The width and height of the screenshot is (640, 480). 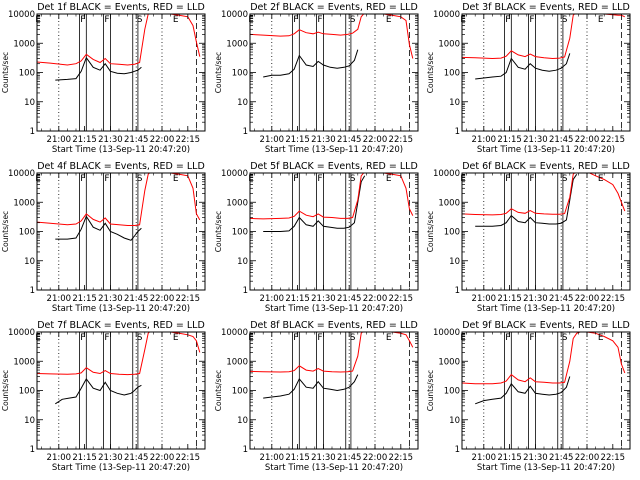 I want to click on lld-series-line, so click(x=544, y=37).